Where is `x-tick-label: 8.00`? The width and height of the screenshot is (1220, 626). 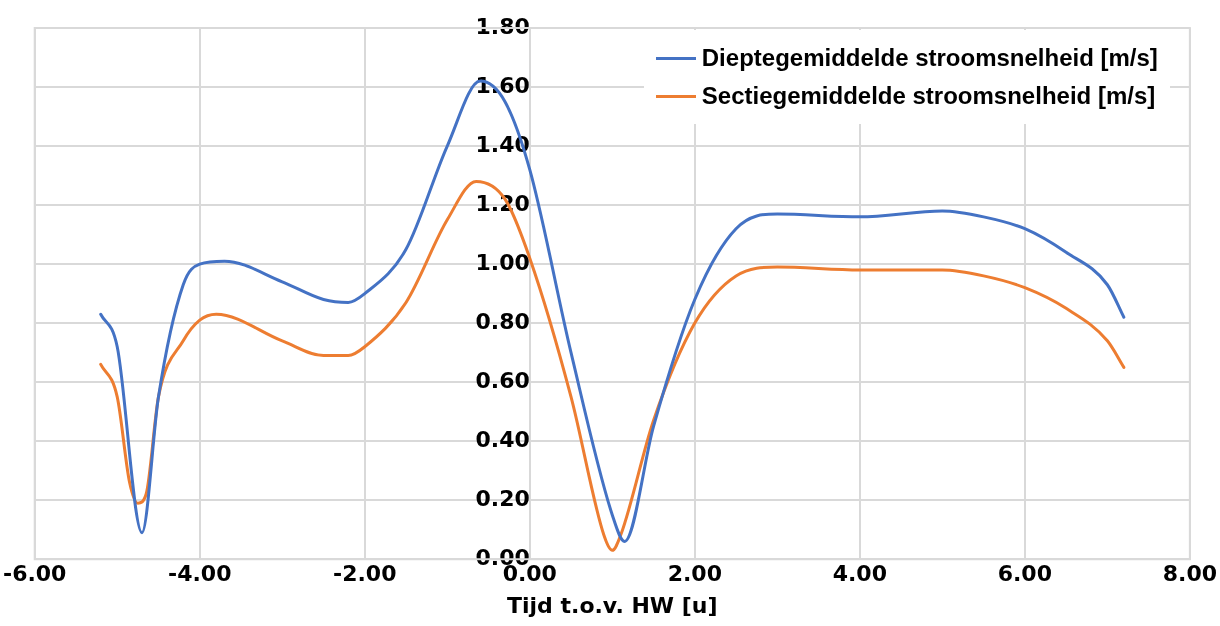
x-tick-label: 8.00 is located at coordinates (1189, 574).